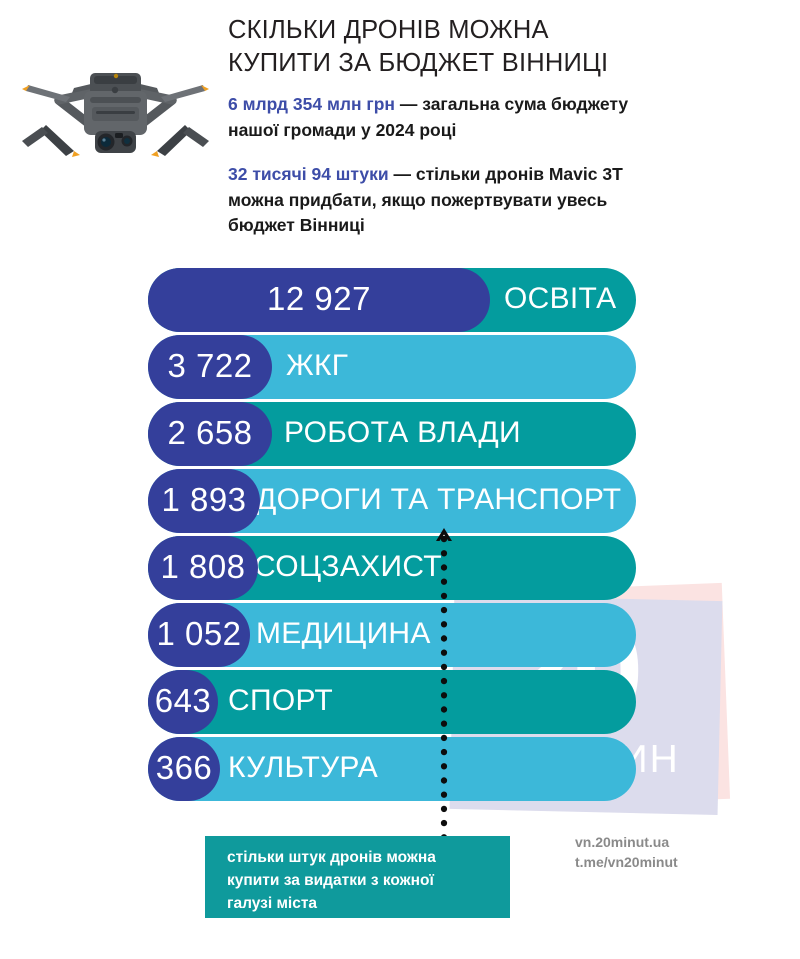 The height and width of the screenshot is (959, 800). Describe the element at coordinates (203, 568) in the screenshot. I see `value-pill: 1 808` at that location.